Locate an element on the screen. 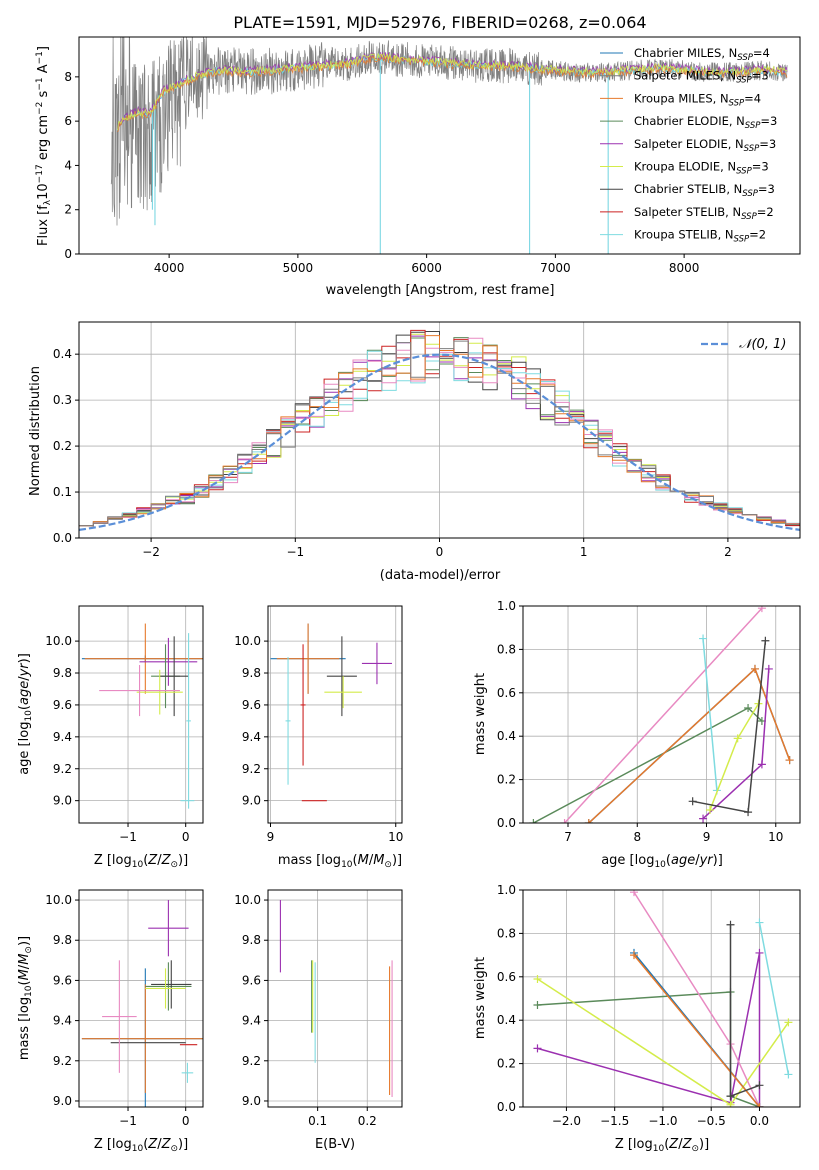  mass-z-frame is located at coordinates (141, 998).